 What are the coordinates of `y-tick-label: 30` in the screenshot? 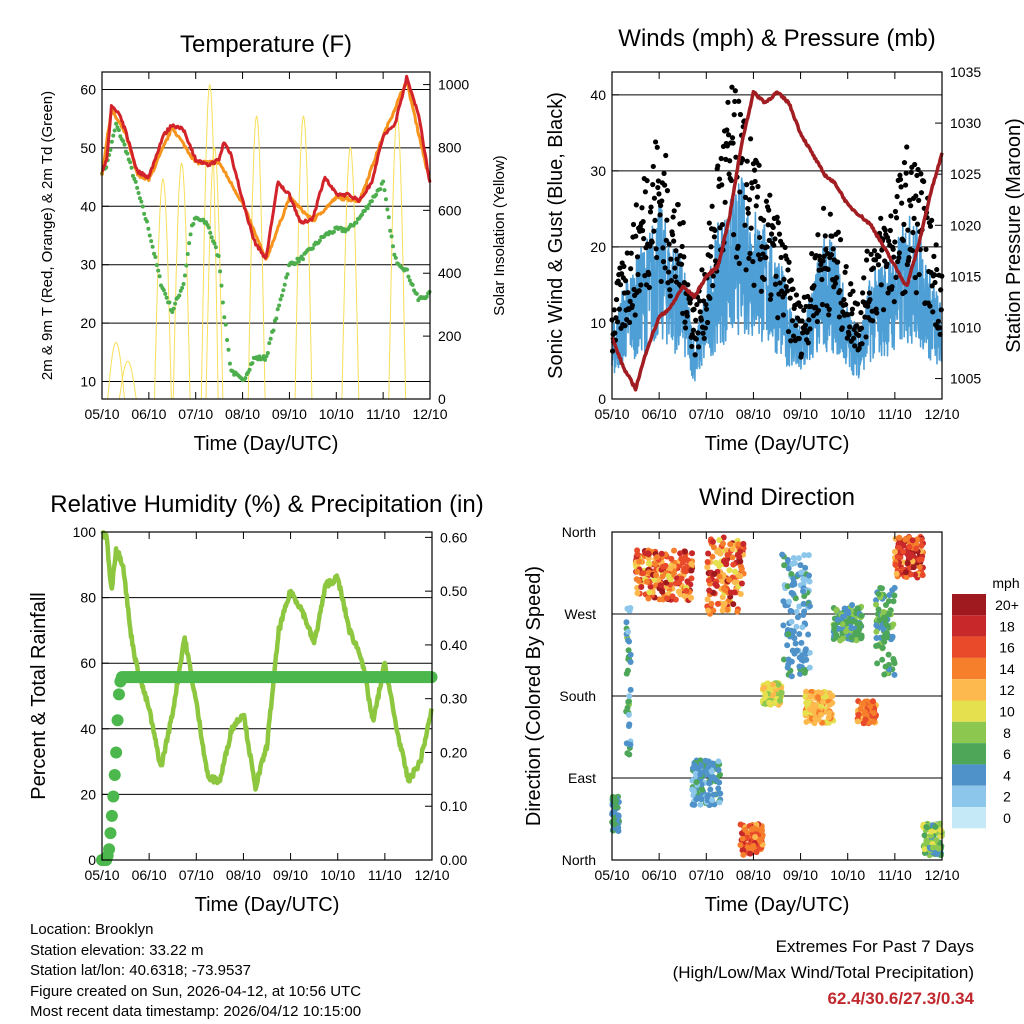 It's located at (88, 265).